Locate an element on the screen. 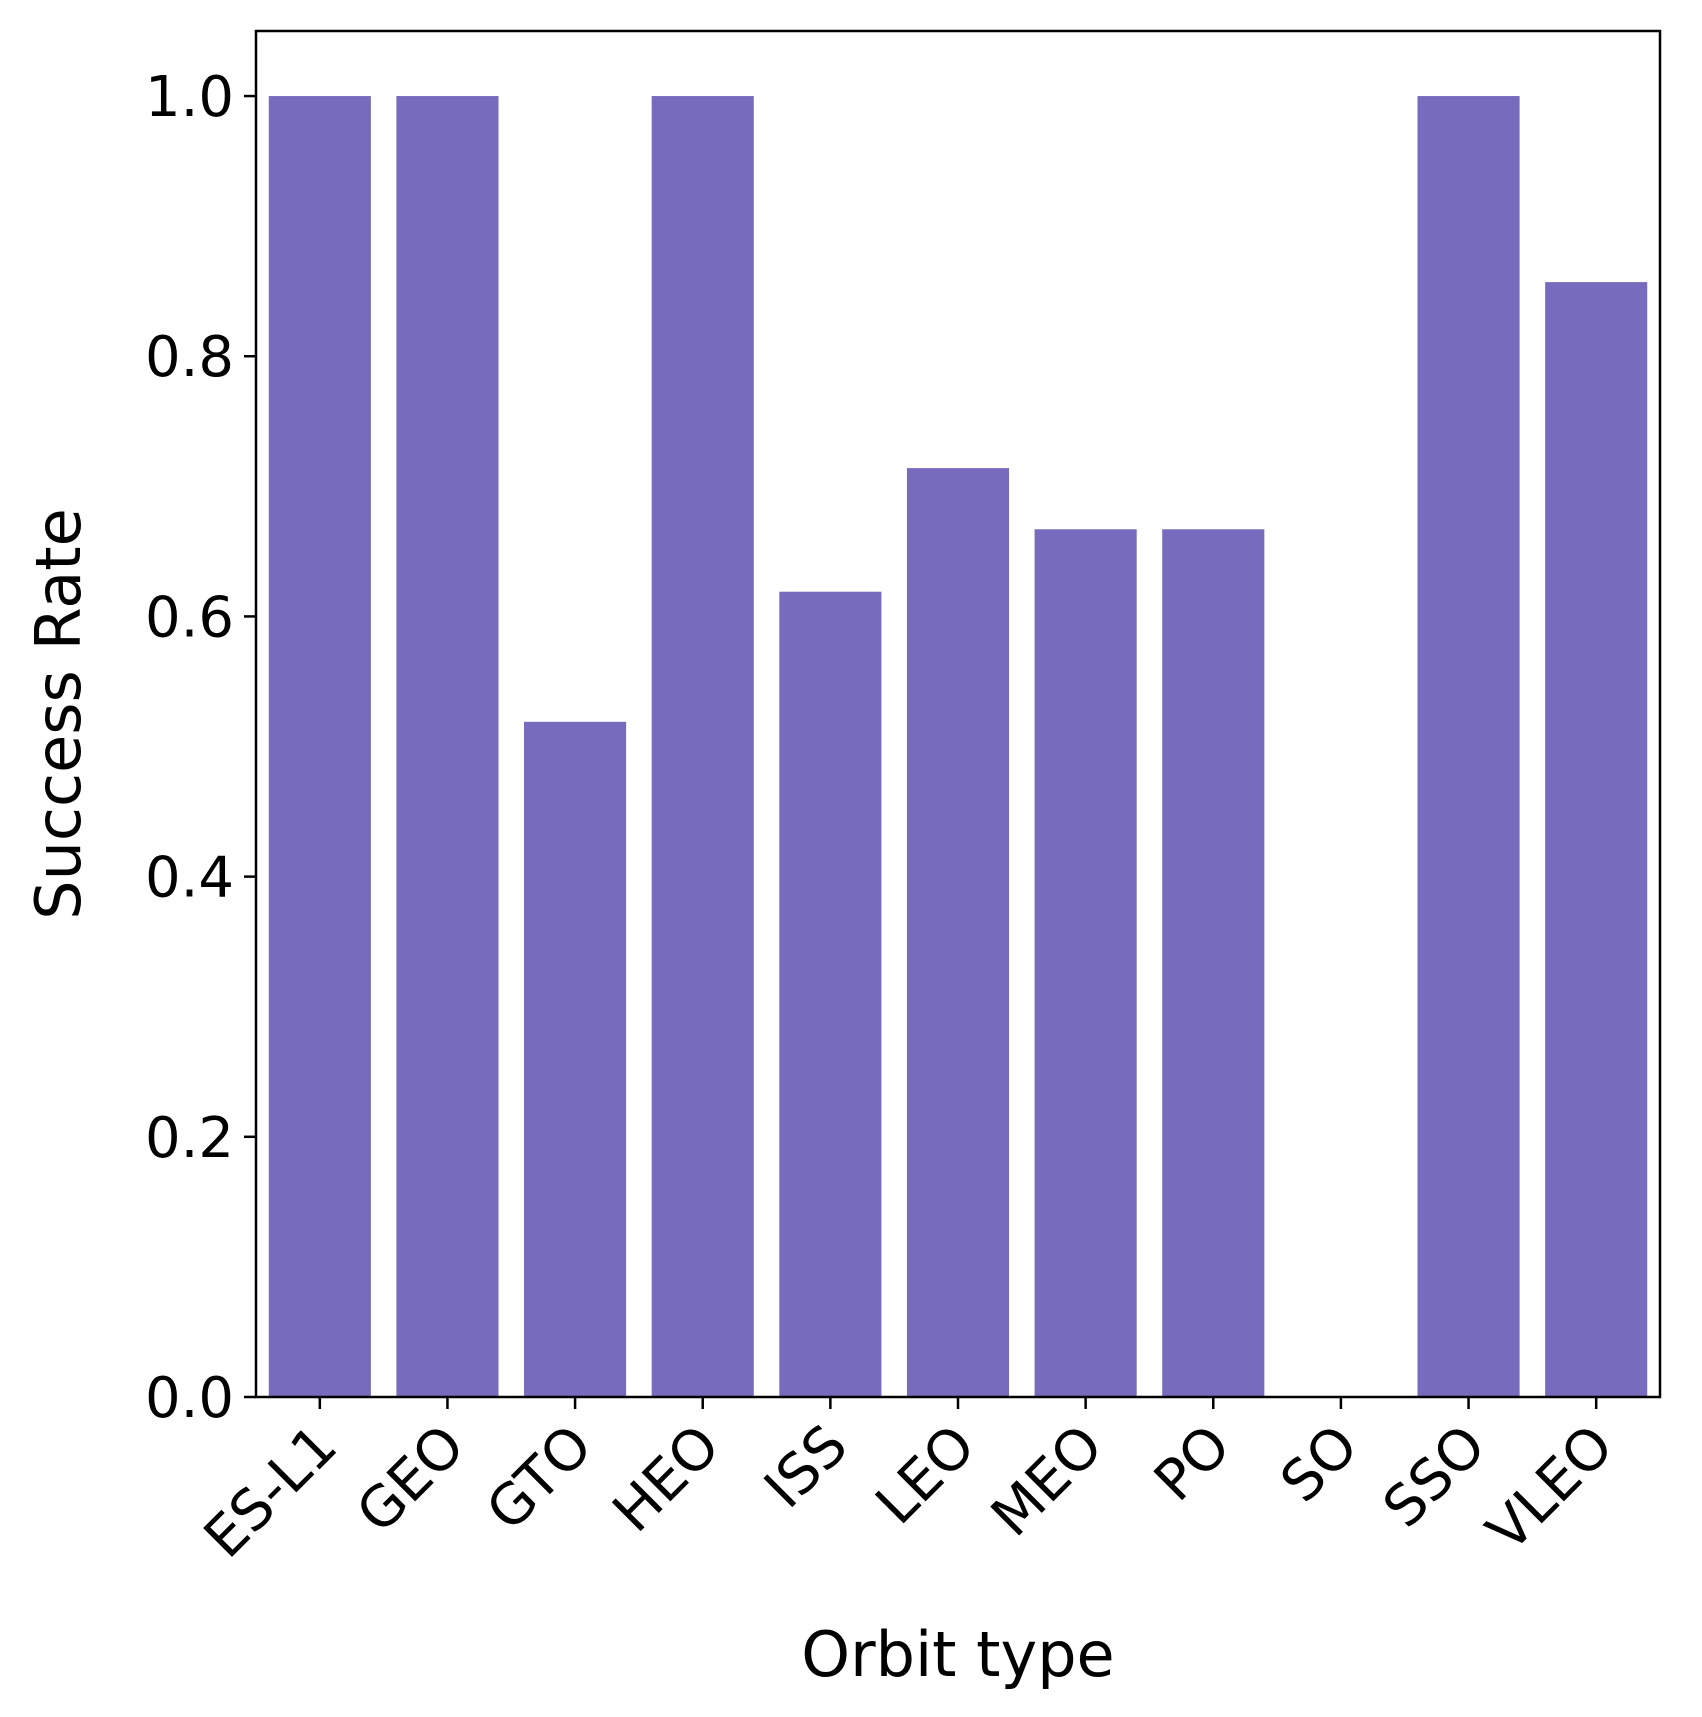 This screenshot has height=1717, width=1702. bar-meo is located at coordinates (1085, 963).